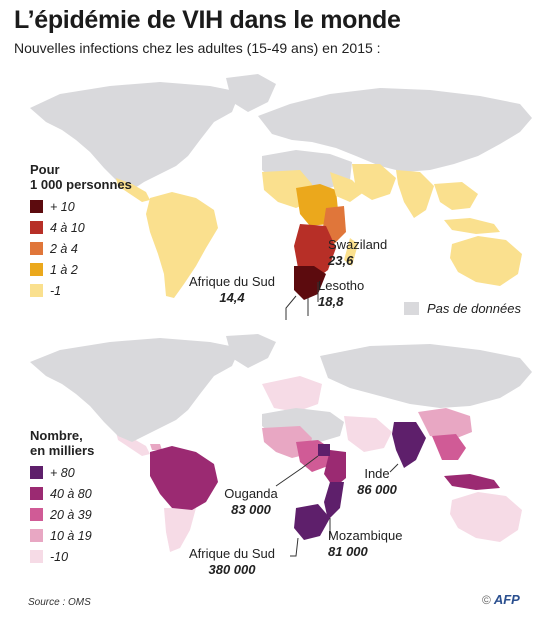 Image resolution: width=550 pixels, height=617 pixels. What do you see at coordinates (184, 478) in the screenshot?
I see `brazil-shape` at bounding box center [184, 478].